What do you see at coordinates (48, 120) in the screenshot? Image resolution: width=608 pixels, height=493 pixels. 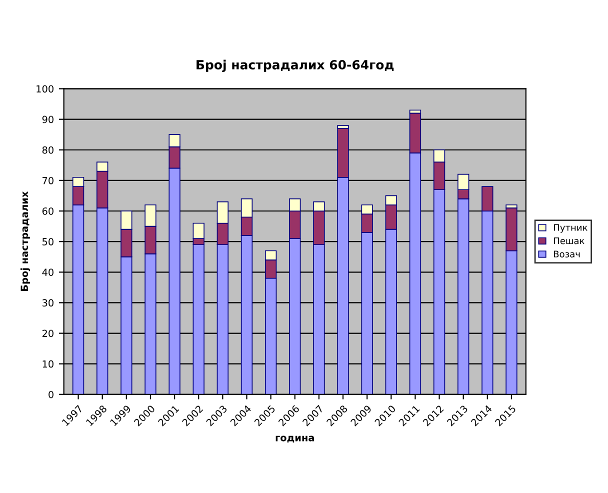 I see `y-tick-label: 90` at bounding box center [48, 120].